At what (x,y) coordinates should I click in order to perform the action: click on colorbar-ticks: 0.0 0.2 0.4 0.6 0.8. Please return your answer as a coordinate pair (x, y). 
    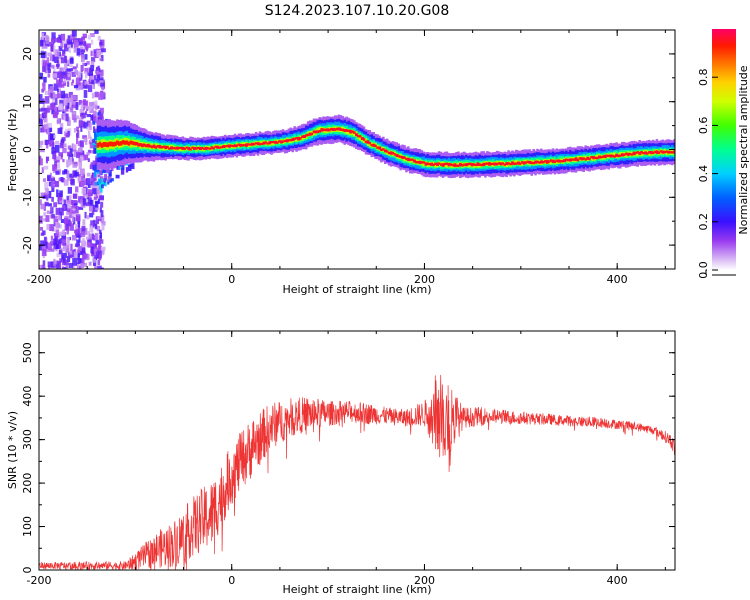
    Looking at the image, I should click on (716, 173).